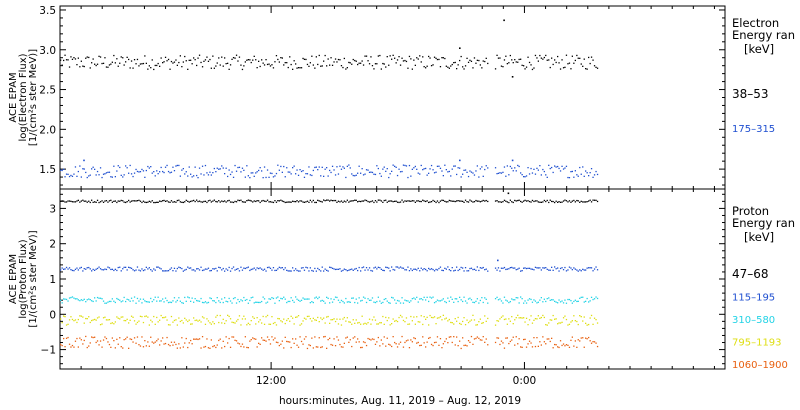 This screenshot has width=800, height=410. I want to click on y-tick-label-electron: 2.5, so click(47, 91).